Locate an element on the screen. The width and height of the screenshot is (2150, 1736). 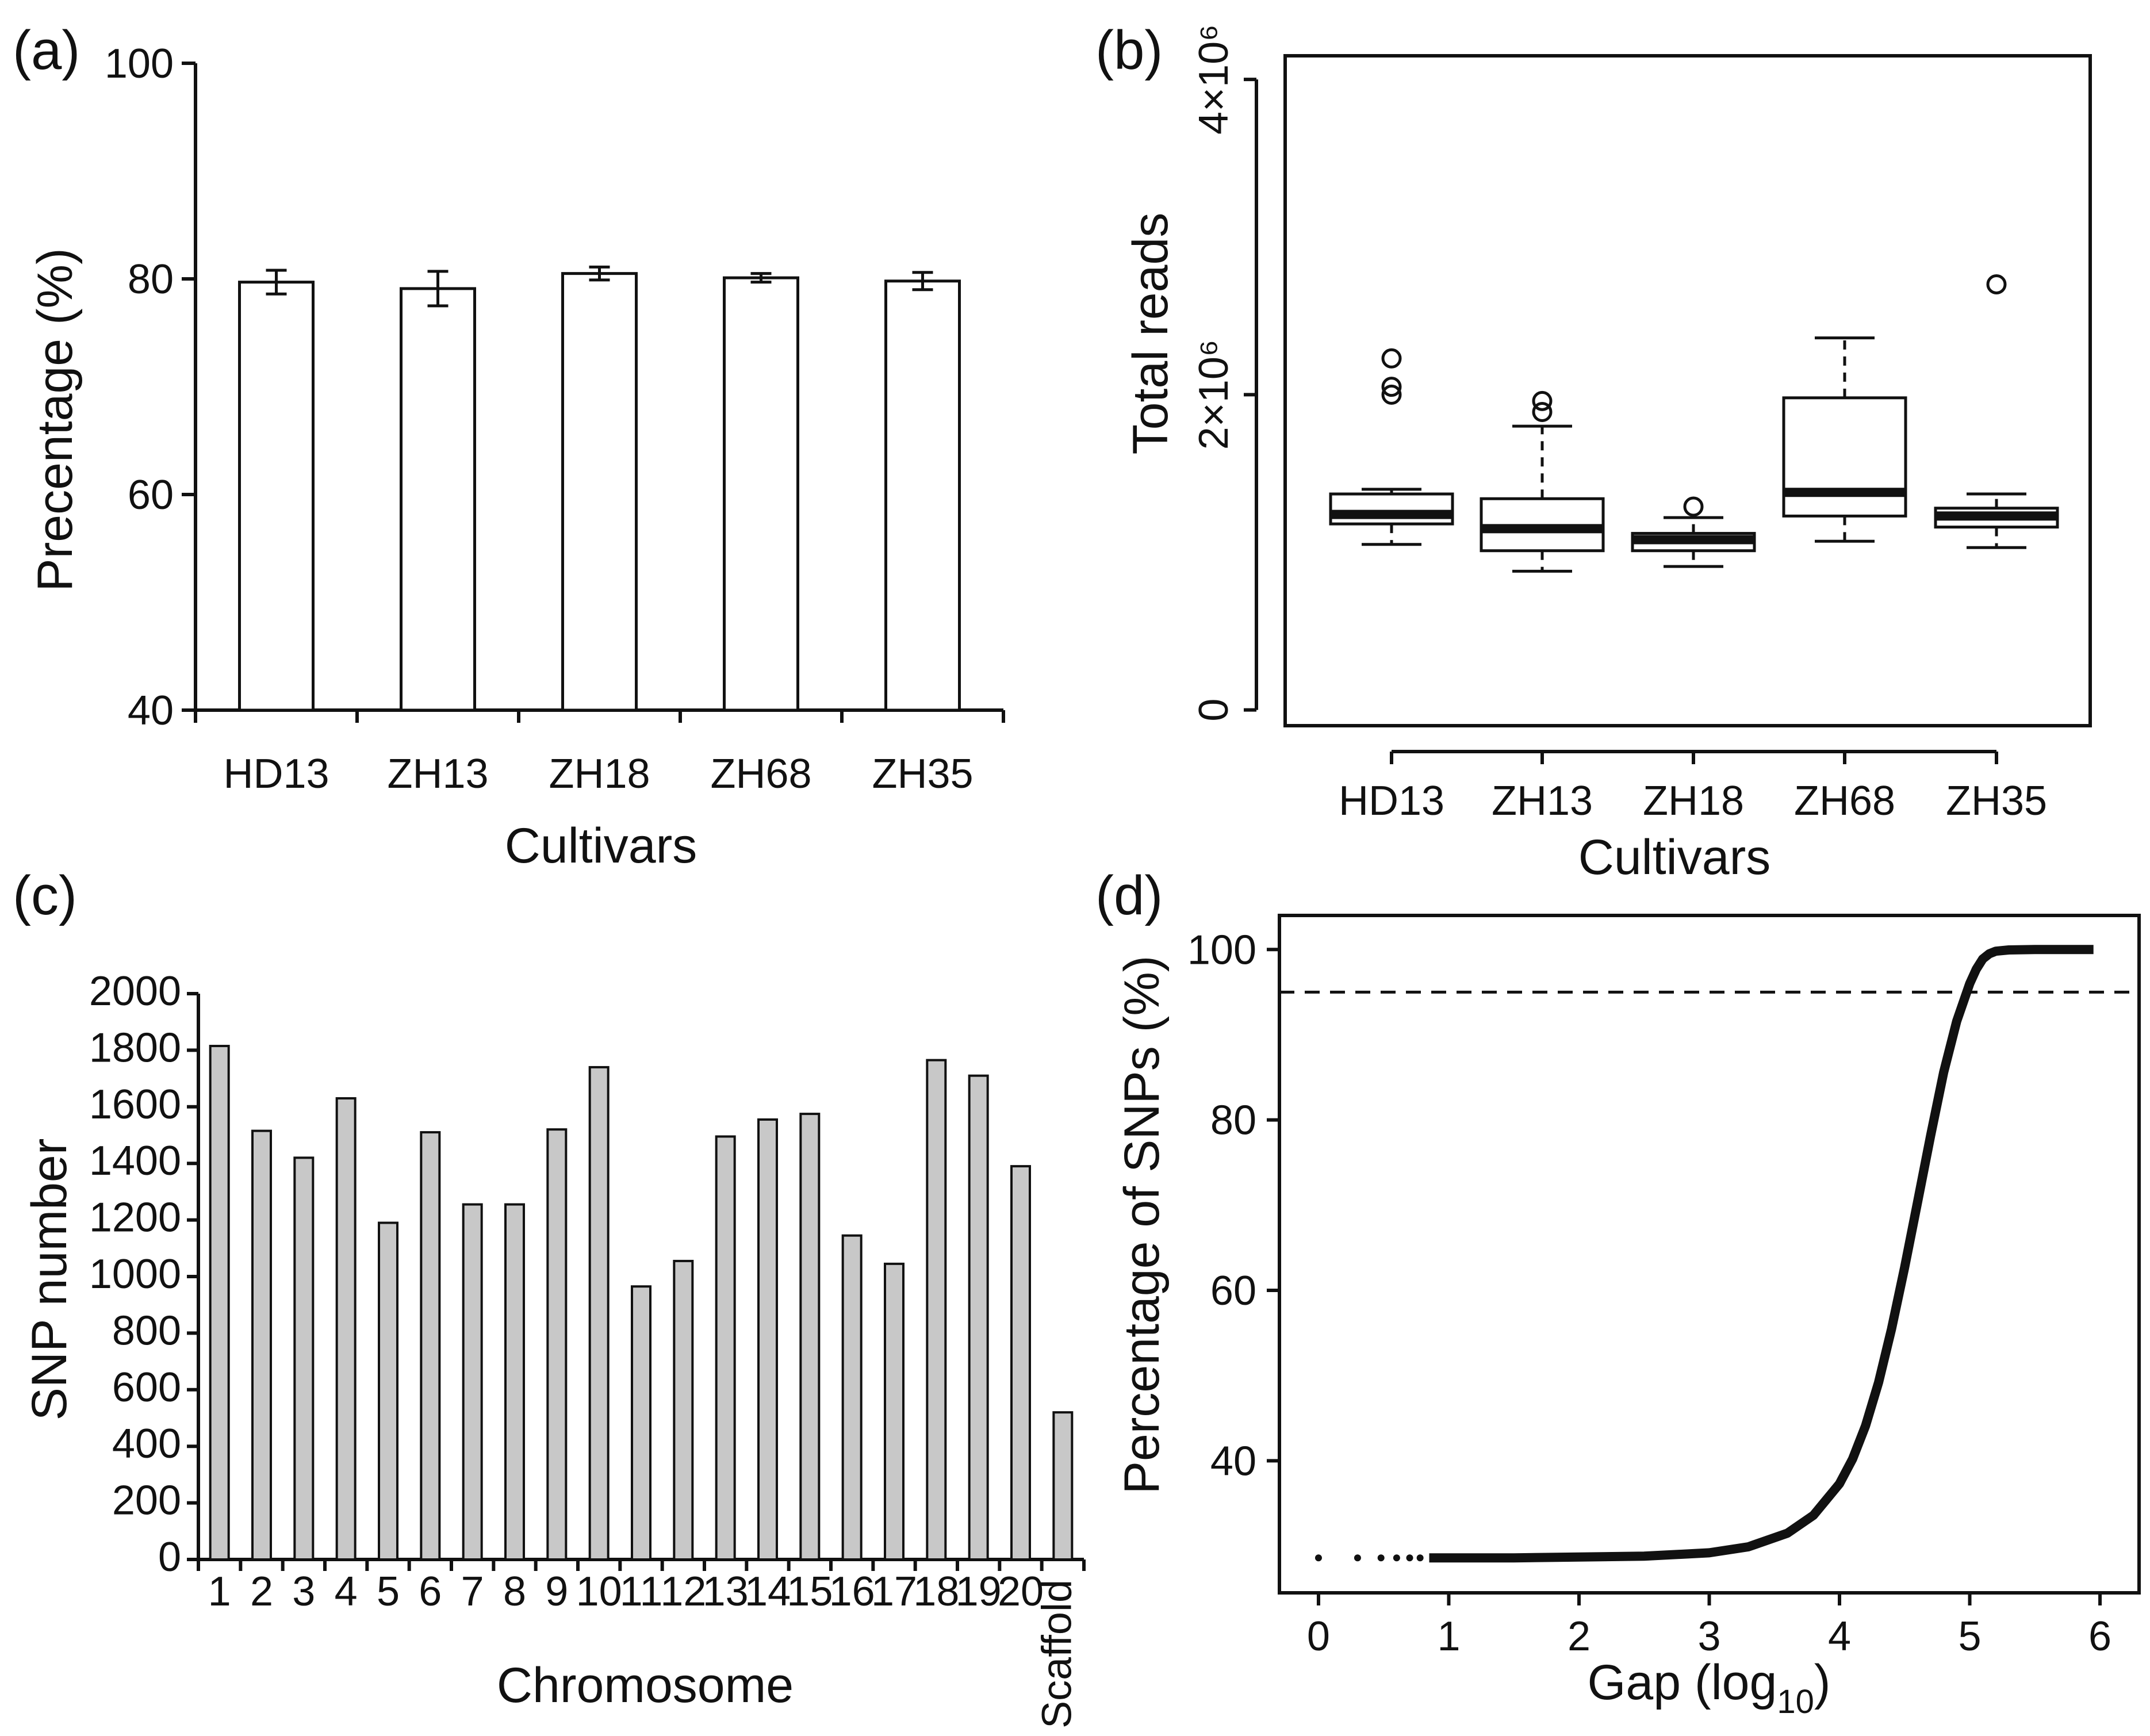
panel-b-y-tick-label: 0 is located at coordinates (1214, 710).